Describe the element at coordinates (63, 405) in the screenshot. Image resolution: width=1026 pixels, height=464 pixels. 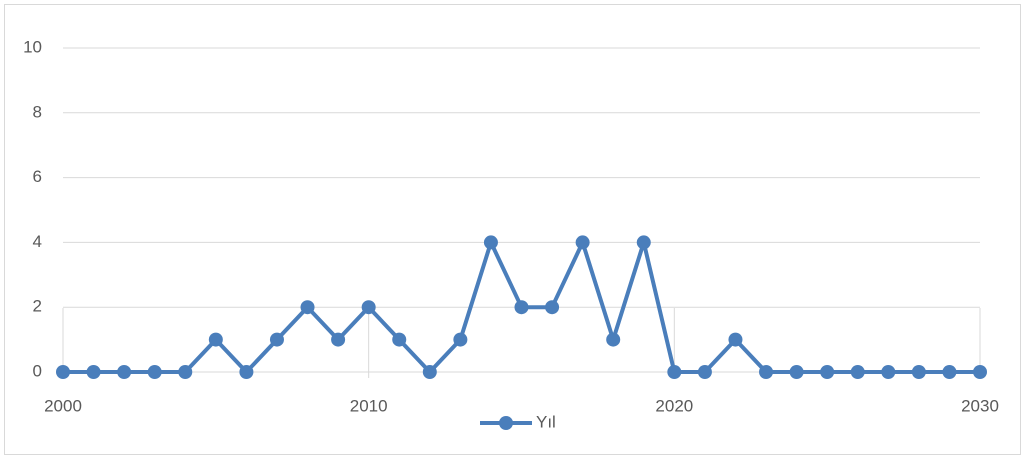
I see `x-tick-label: 2000` at that location.